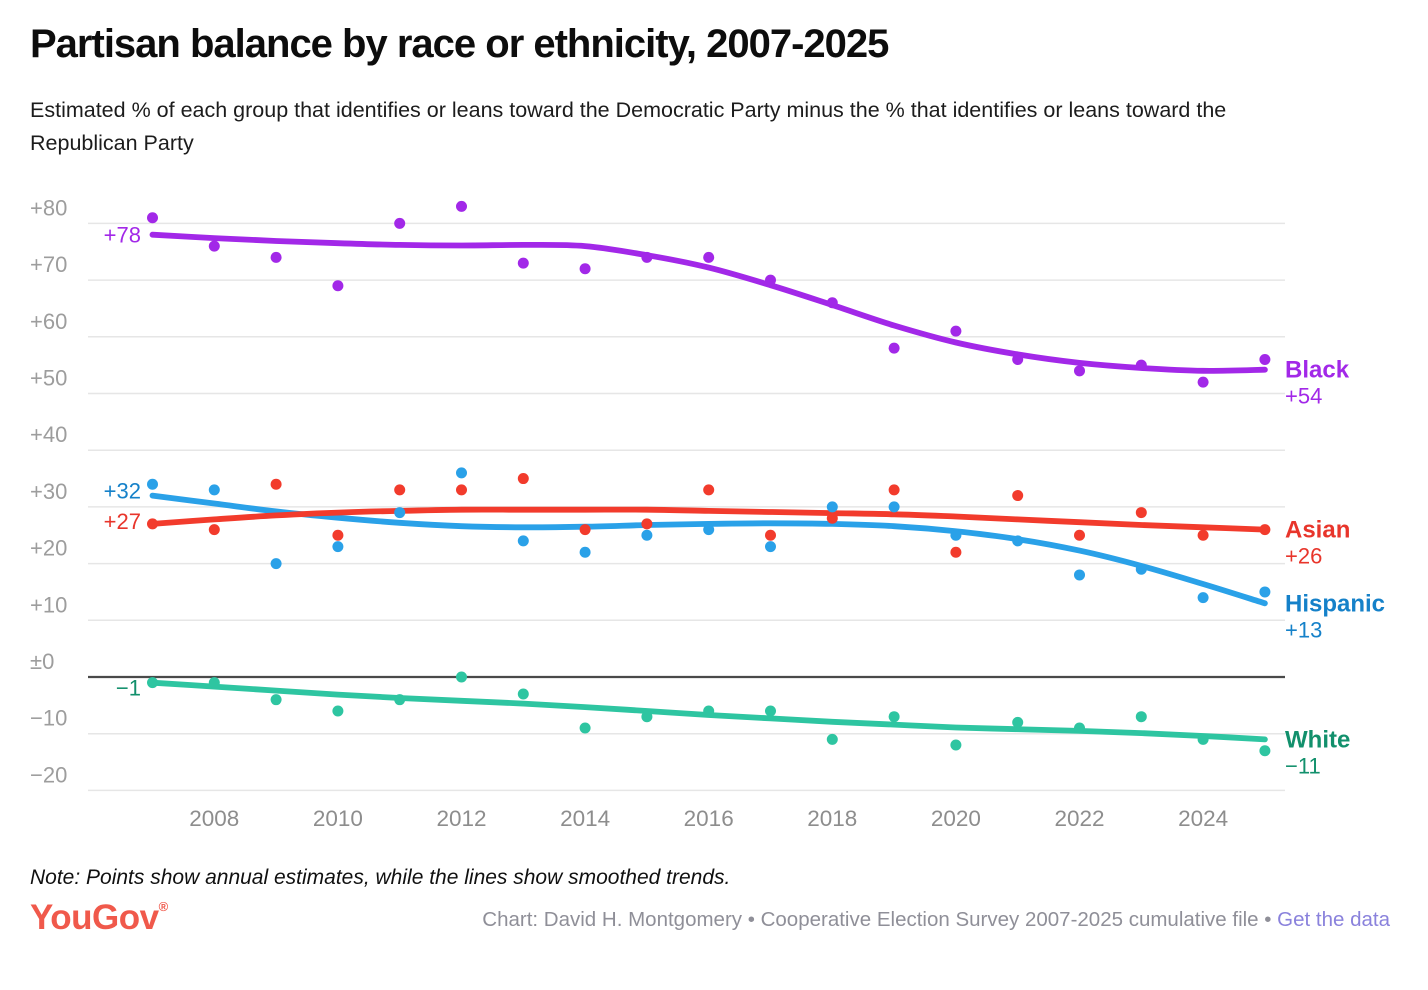 The image size is (1428, 990). I want to click on point-white-2013, so click(523, 694).